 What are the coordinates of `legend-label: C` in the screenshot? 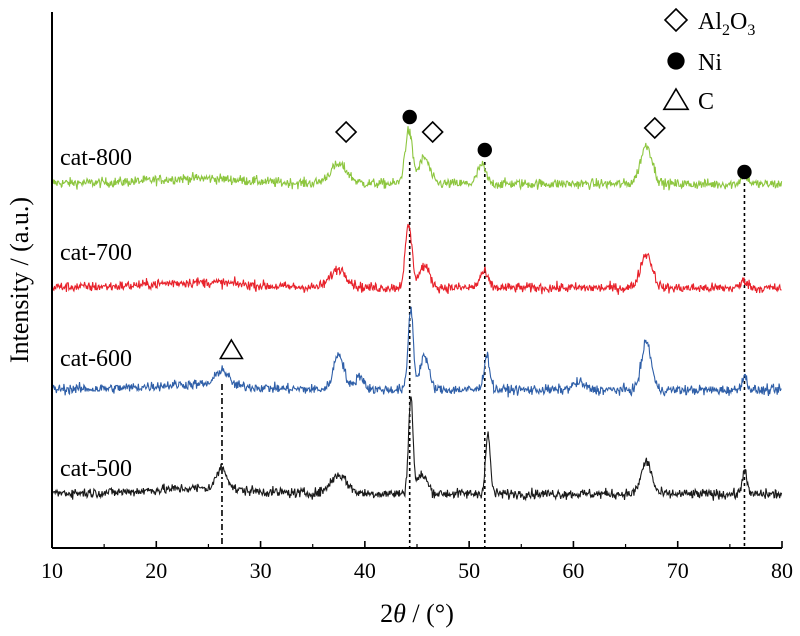 It's located at (706, 102).